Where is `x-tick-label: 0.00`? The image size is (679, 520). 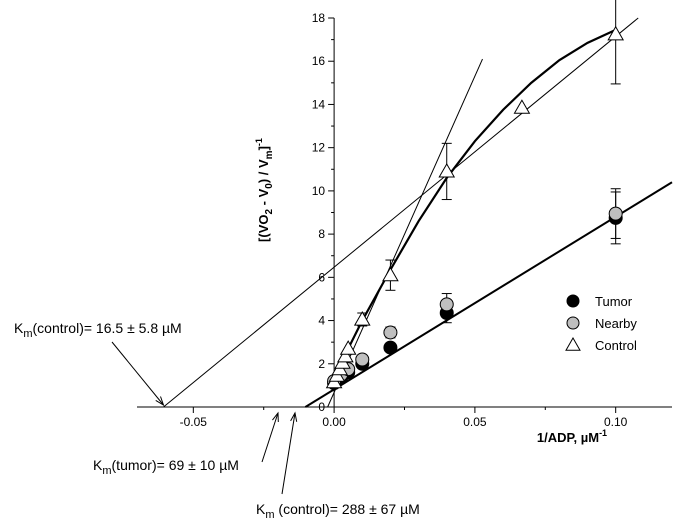 x-tick-label: 0.00 is located at coordinates (334, 422).